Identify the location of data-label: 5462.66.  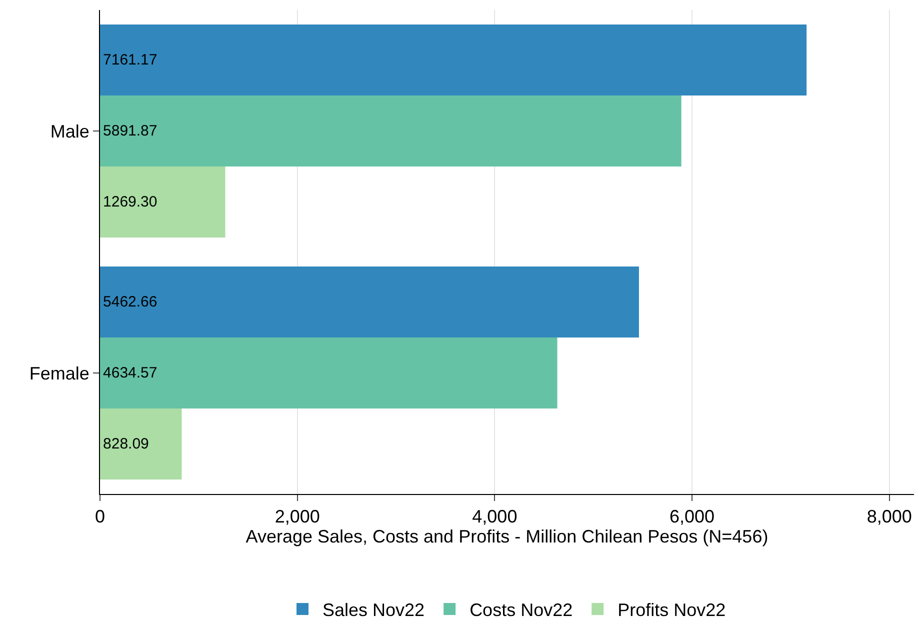
(130, 302).